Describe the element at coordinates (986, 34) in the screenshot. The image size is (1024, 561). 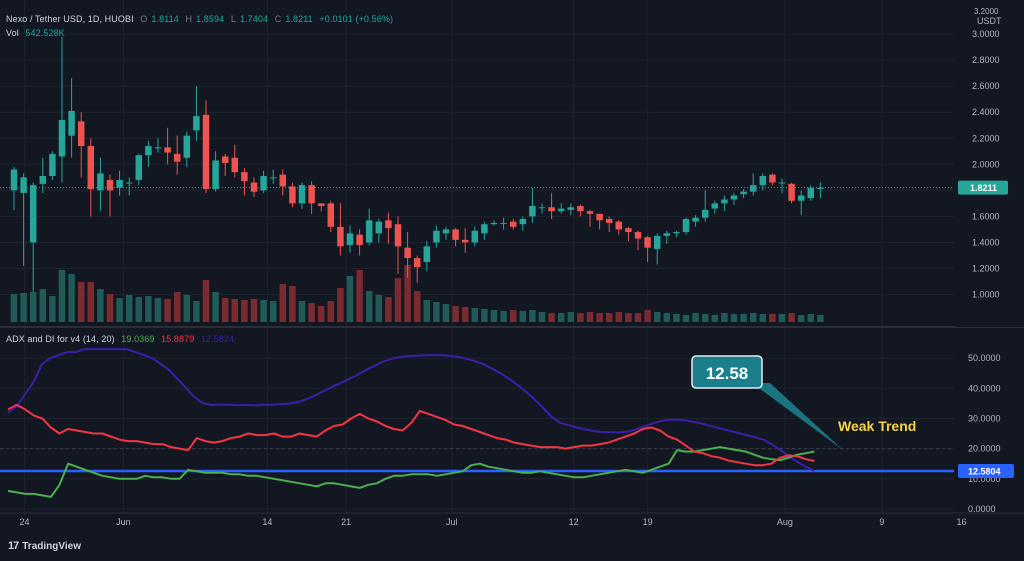
I see `price-axis-tick: 3.0000` at that location.